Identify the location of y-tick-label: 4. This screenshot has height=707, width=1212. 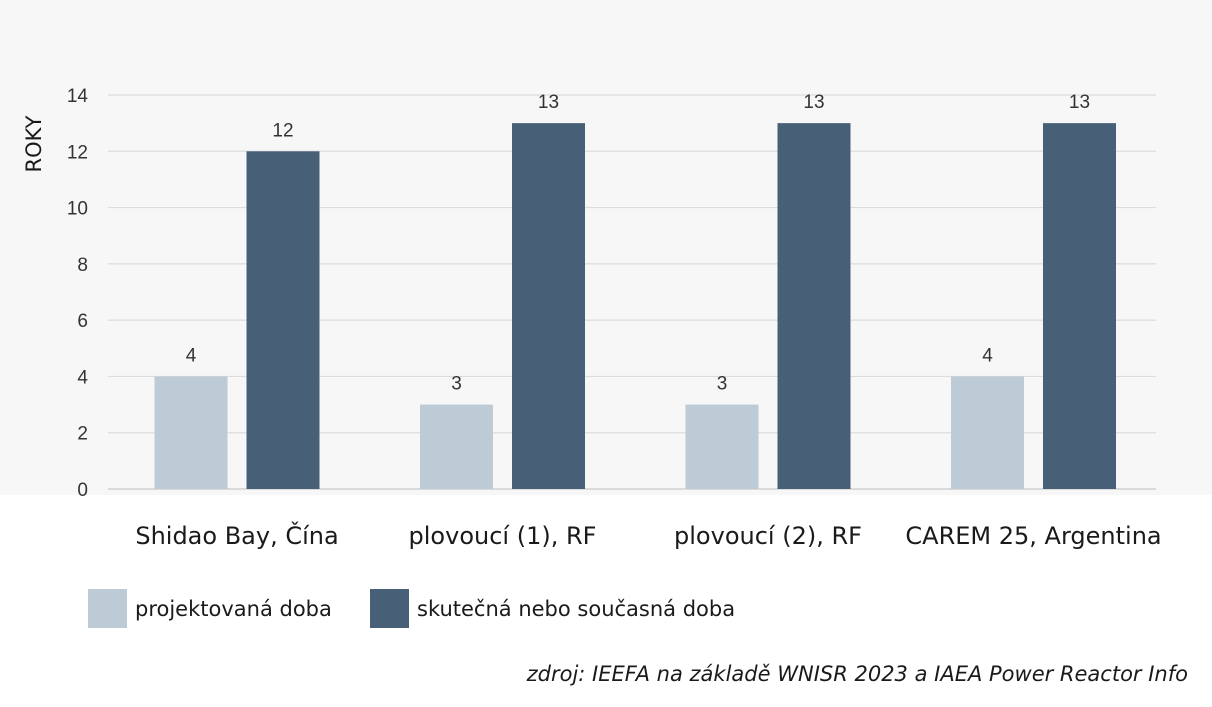
(82, 377).